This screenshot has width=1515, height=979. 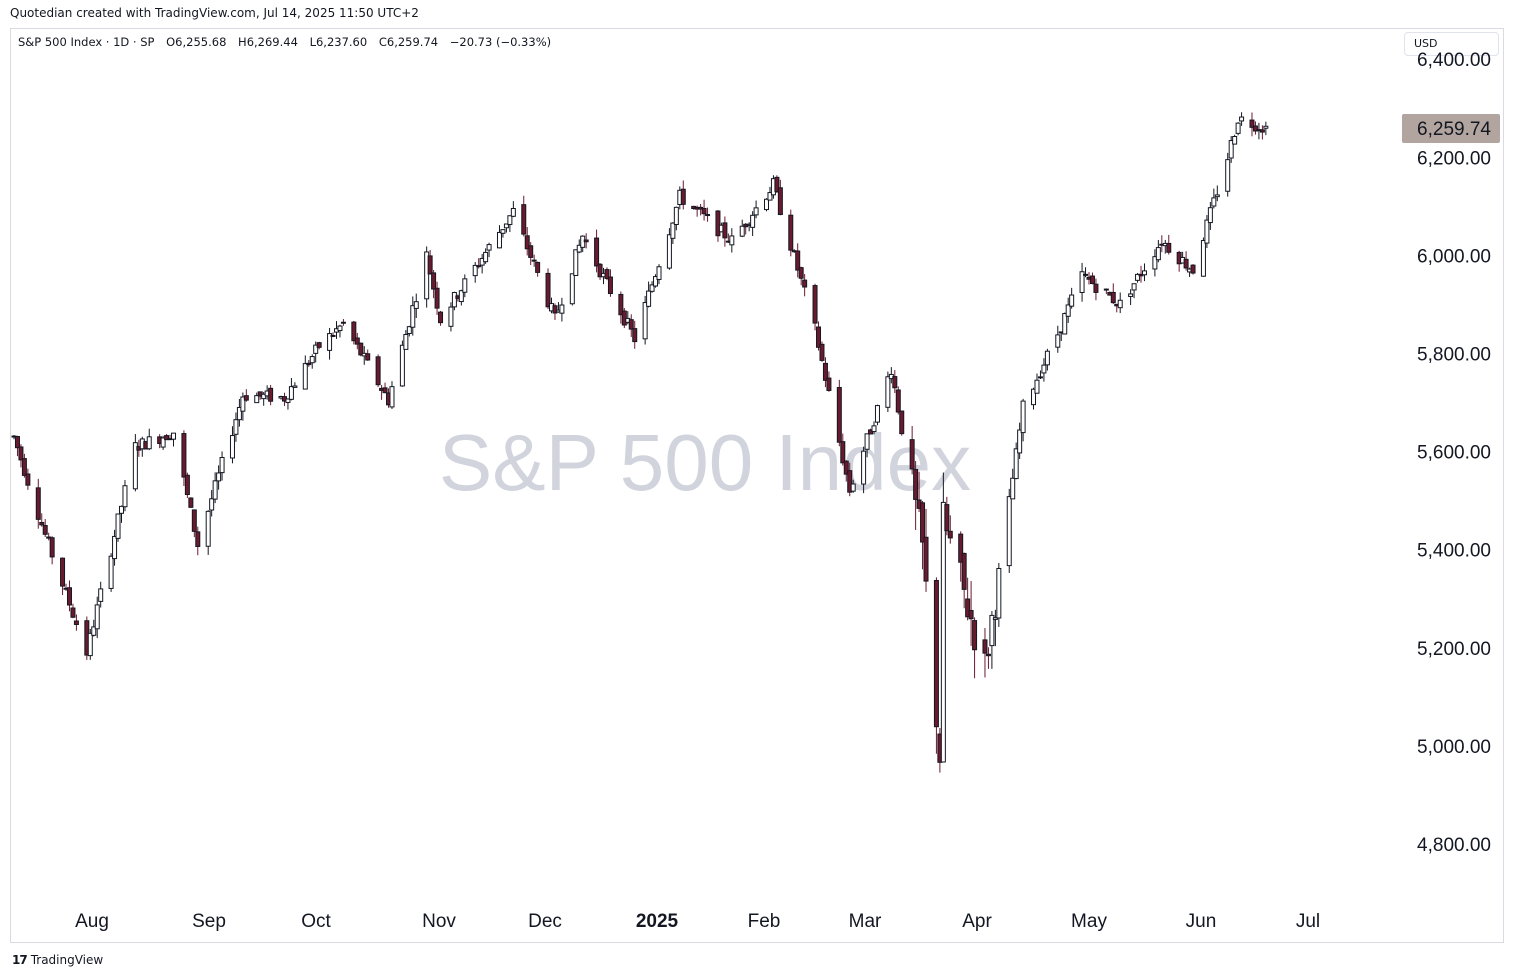 I want to click on last-price-badge, so click(x=1451, y=128).